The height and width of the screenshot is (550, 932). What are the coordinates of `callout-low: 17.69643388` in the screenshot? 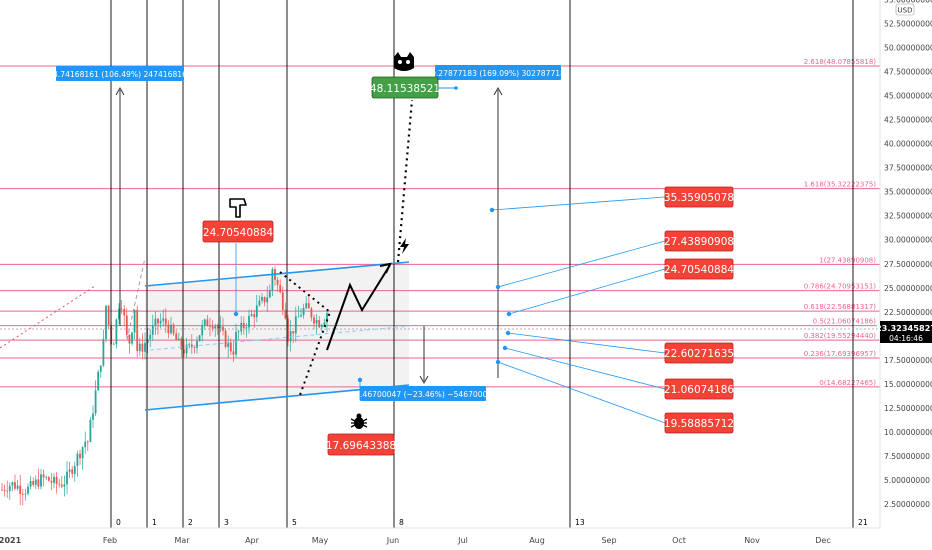 It's located at (361, 444).